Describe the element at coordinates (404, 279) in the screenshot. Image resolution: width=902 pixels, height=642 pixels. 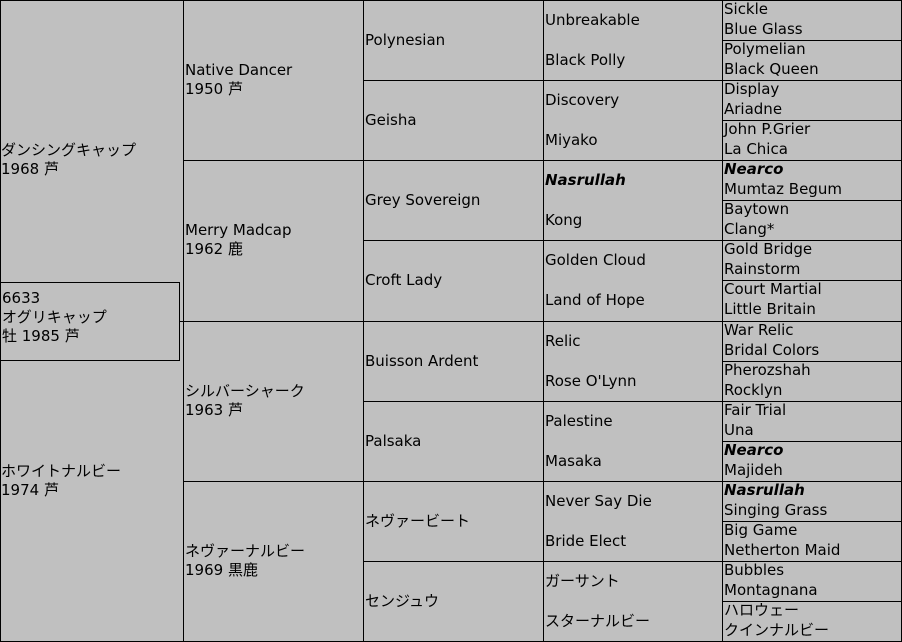
I see `ancestor-name: Croft Lady` at that location.